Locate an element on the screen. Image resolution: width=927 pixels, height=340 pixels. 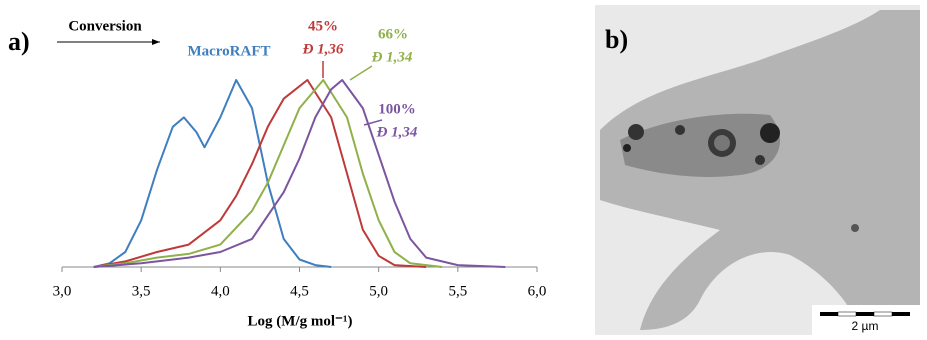
arrow-label: Conversion is located at coordinates (105, 26).